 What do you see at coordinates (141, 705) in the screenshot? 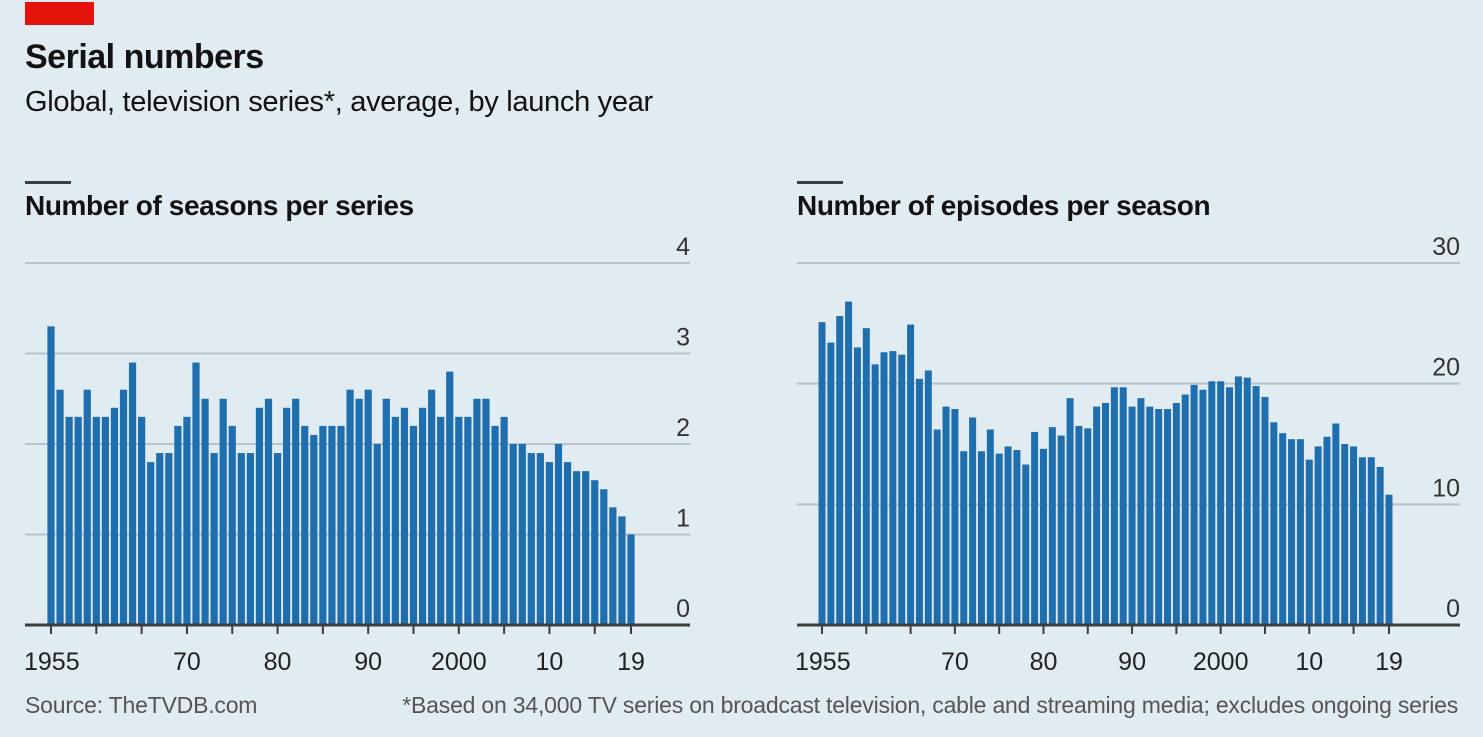
I see `source-note: Source: TheTVDB.com` at bounding box center [141, 705].